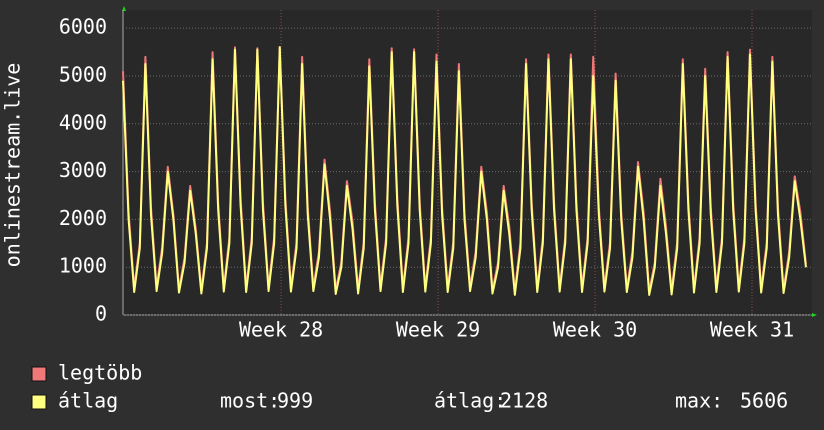 This screenshot has width=824, height=430. What do you see at coordinates (83, 27) in the screenshot?
I see `y-tick-label: 6000` at bounding box center [83, 27].